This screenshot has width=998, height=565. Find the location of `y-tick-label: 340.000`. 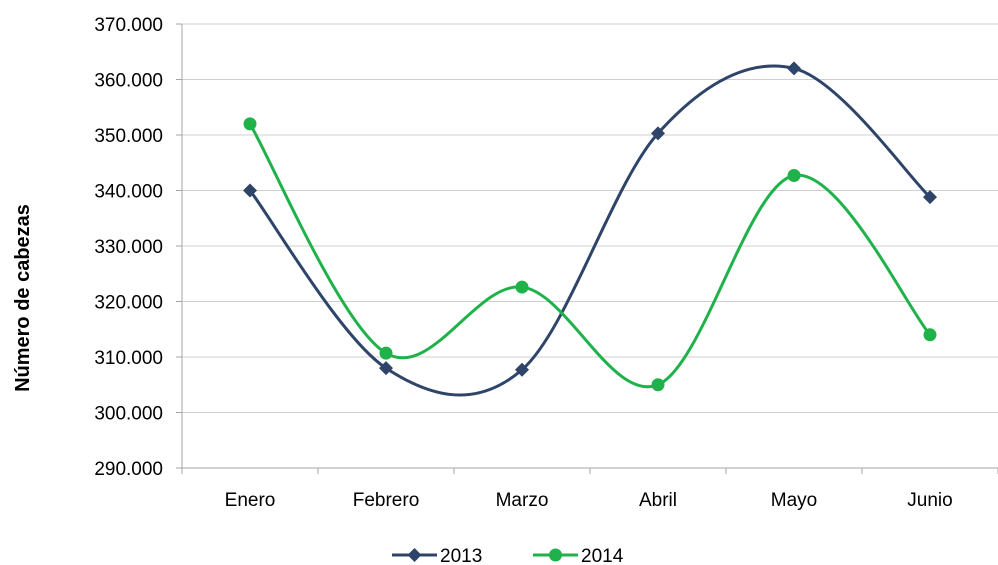

y-tick-label: 340.000 is located at coordinates (128, 192).